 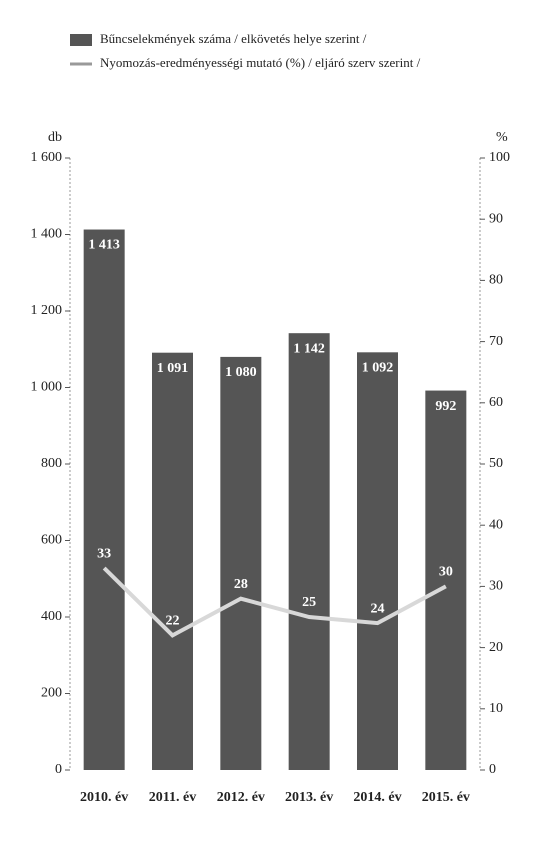 What do you see at coordinates (241, 372) in the screenshot?
I see `bar-value-label: 1 080` at bounding box center [241, 372].